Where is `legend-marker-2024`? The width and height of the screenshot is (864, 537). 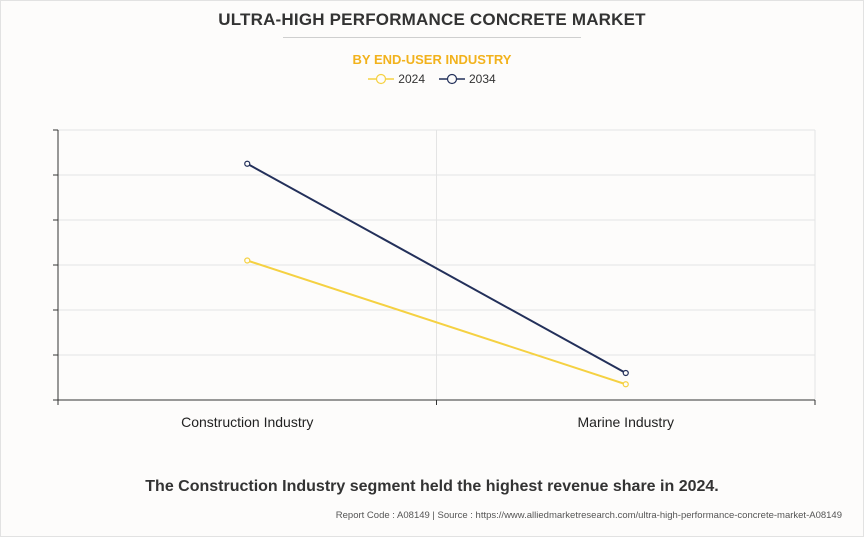
legend-marker-2024 is located at coordinates (381, 79).